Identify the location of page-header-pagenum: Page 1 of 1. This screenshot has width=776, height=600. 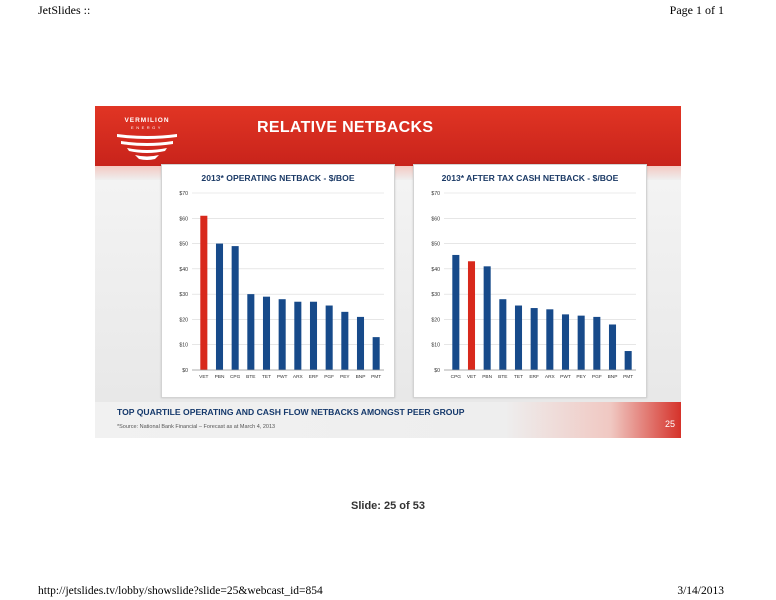
(696, 10).